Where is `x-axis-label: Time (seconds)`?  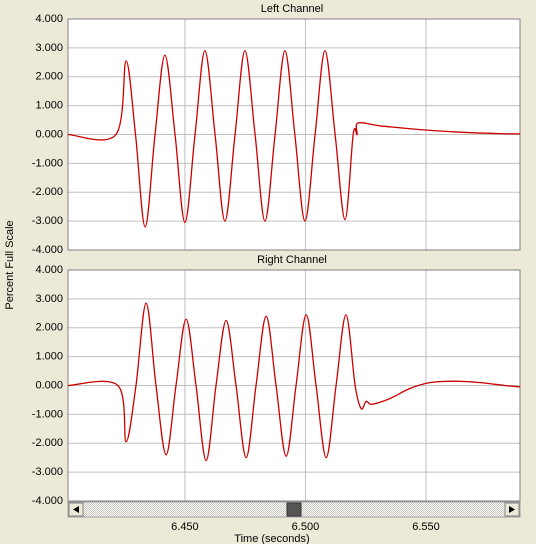 x-axis-label: Time (seconds) is located at coordinates (271, 538).